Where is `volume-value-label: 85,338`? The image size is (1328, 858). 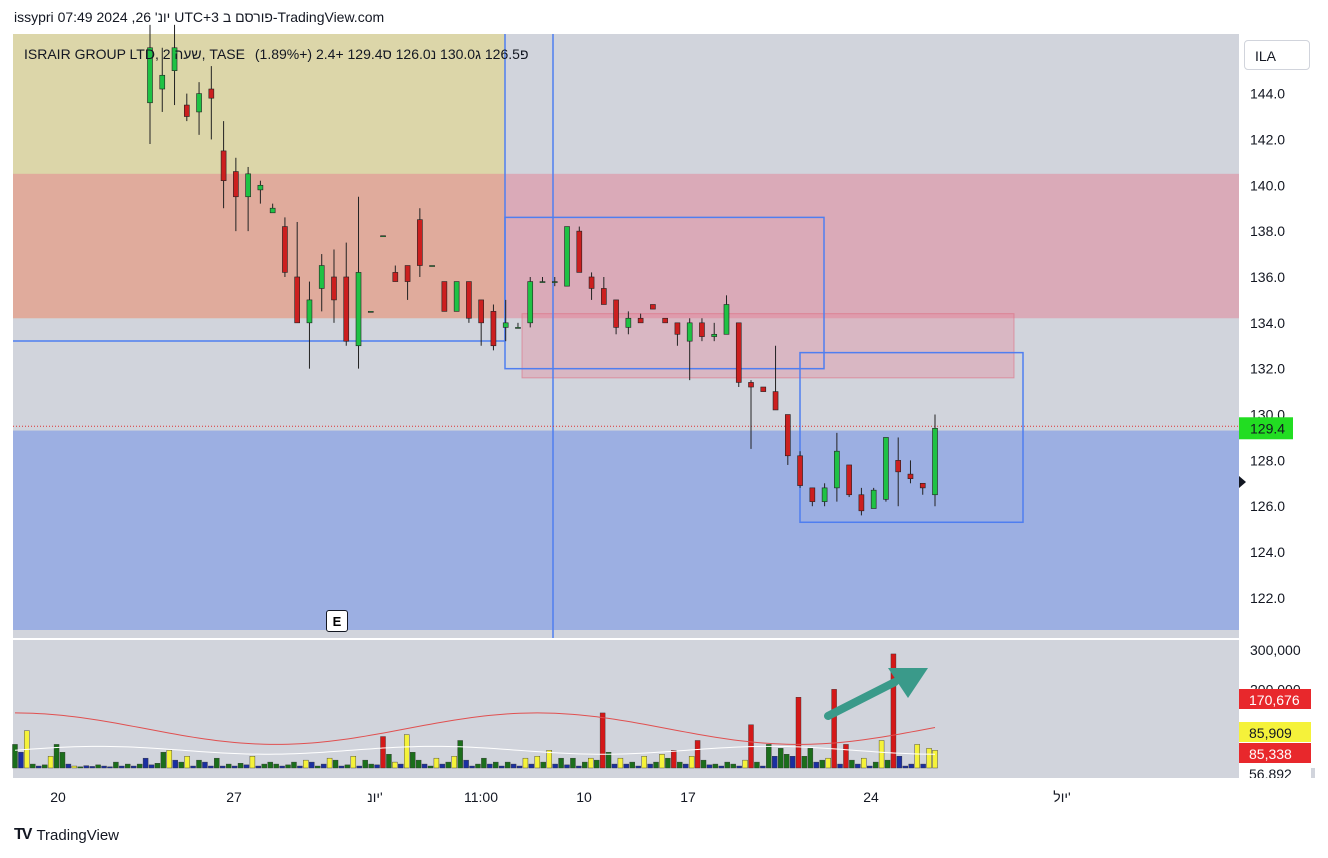
volume-value-label: 85,338 is located at coordinates (1270, 754).